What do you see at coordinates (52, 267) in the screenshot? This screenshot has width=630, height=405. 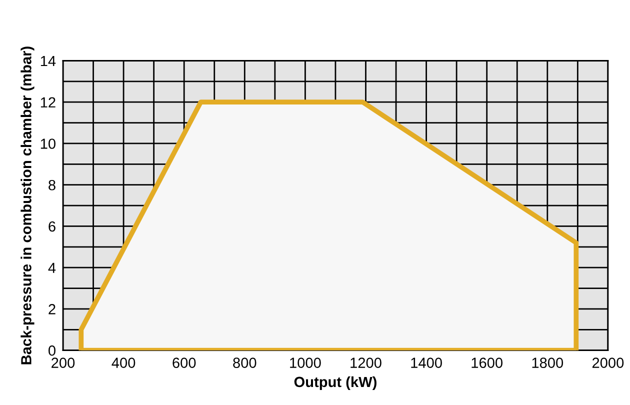 I see `y-tick-label: 4` at bounding box center [52, 267].